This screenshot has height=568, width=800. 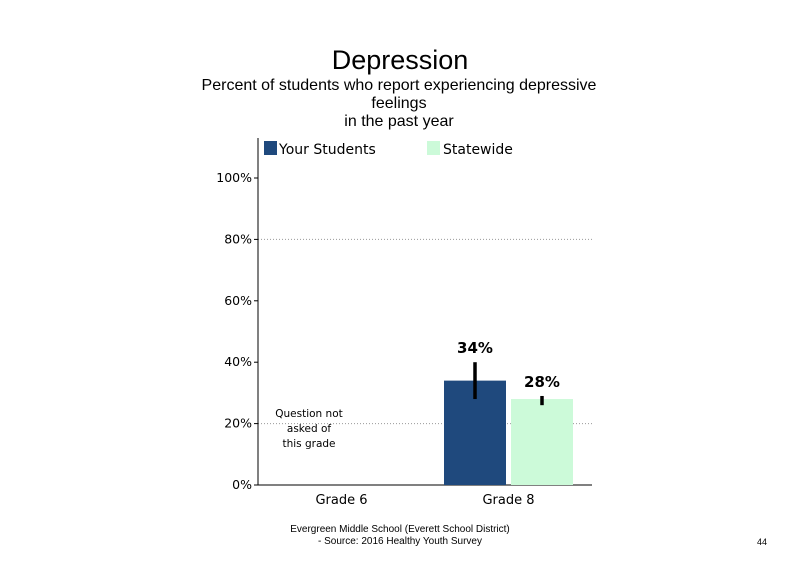 I want to click on subtitle-line-3: in the past year, so click(x=399, y=121).